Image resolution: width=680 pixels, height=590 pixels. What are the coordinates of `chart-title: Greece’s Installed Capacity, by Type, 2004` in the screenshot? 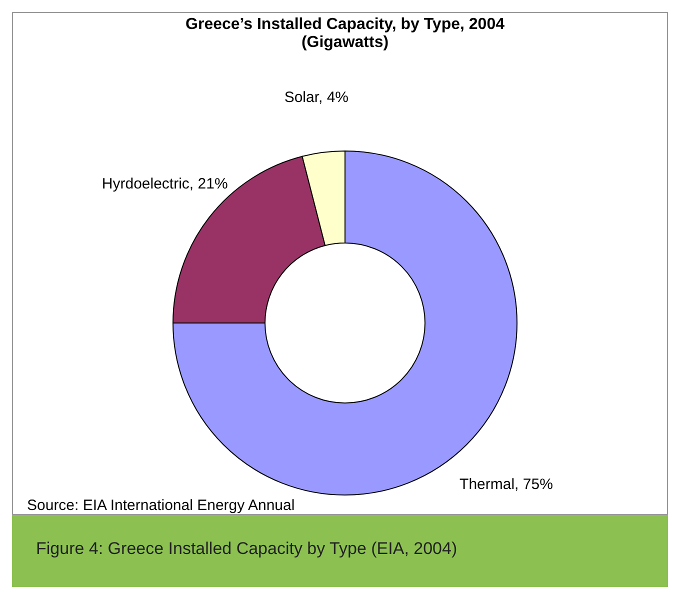 It's located at (345, 24).